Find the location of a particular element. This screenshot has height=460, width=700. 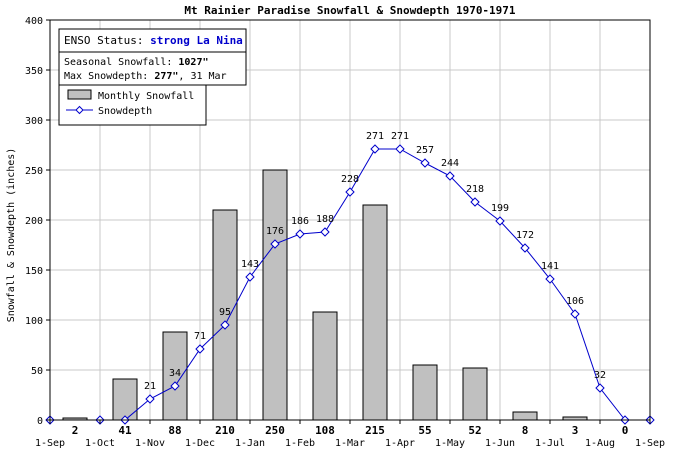

snowdepth-value-label: 188 is located at coordinates (325, 219).